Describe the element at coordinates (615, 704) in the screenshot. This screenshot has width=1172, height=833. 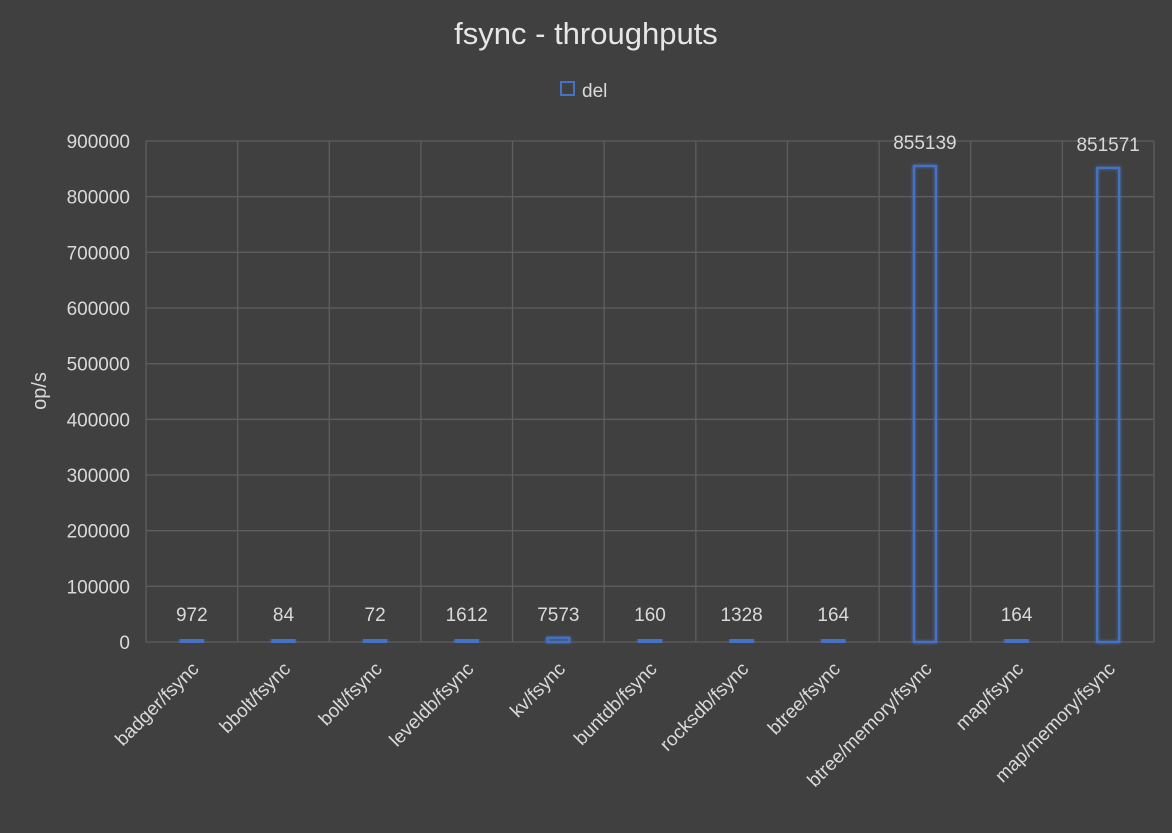
I see `x-tick-label: buntdb/fsync` at that location.